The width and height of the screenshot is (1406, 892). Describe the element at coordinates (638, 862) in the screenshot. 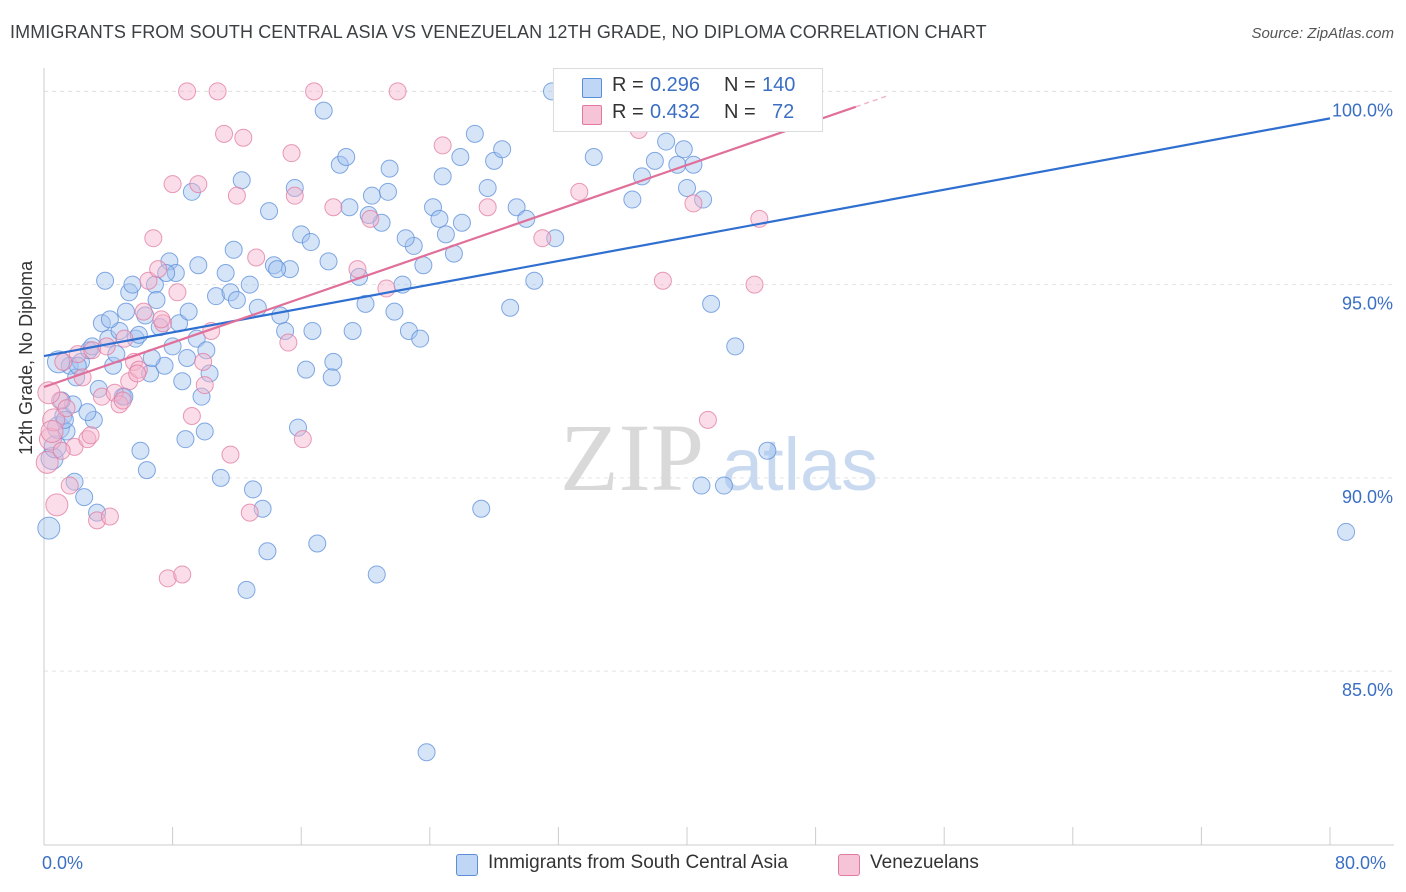

I see `legend-label: Immigrants from South Central Asia` at that location.